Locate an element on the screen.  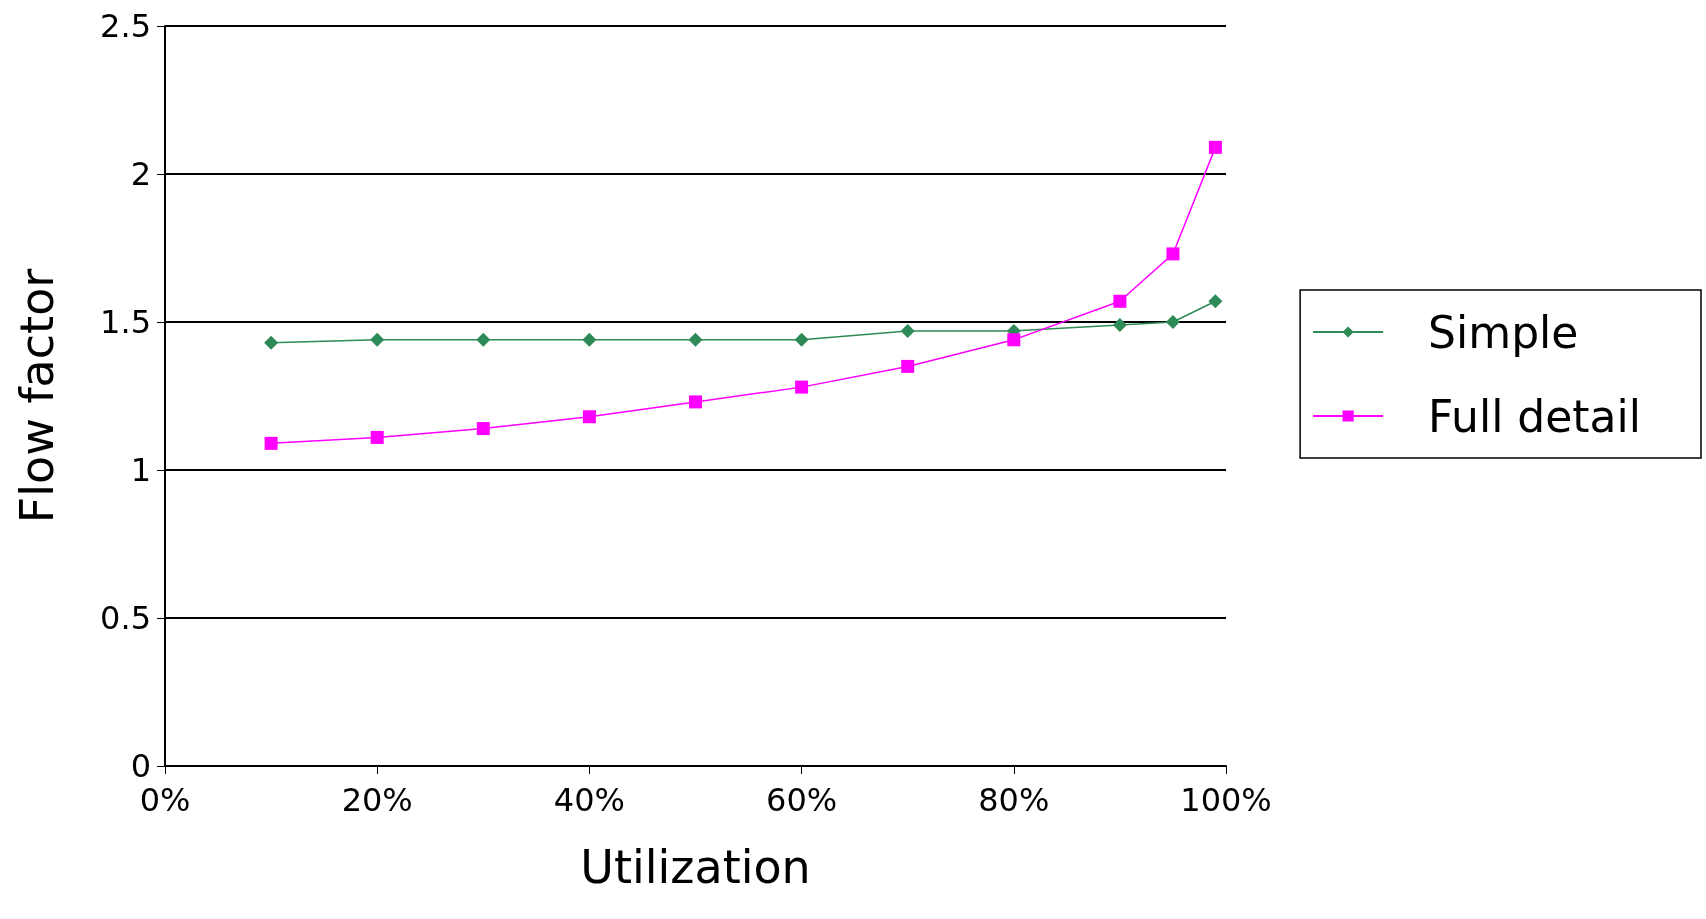
x-tick-label: 20% is located at coordinates (377, 800).